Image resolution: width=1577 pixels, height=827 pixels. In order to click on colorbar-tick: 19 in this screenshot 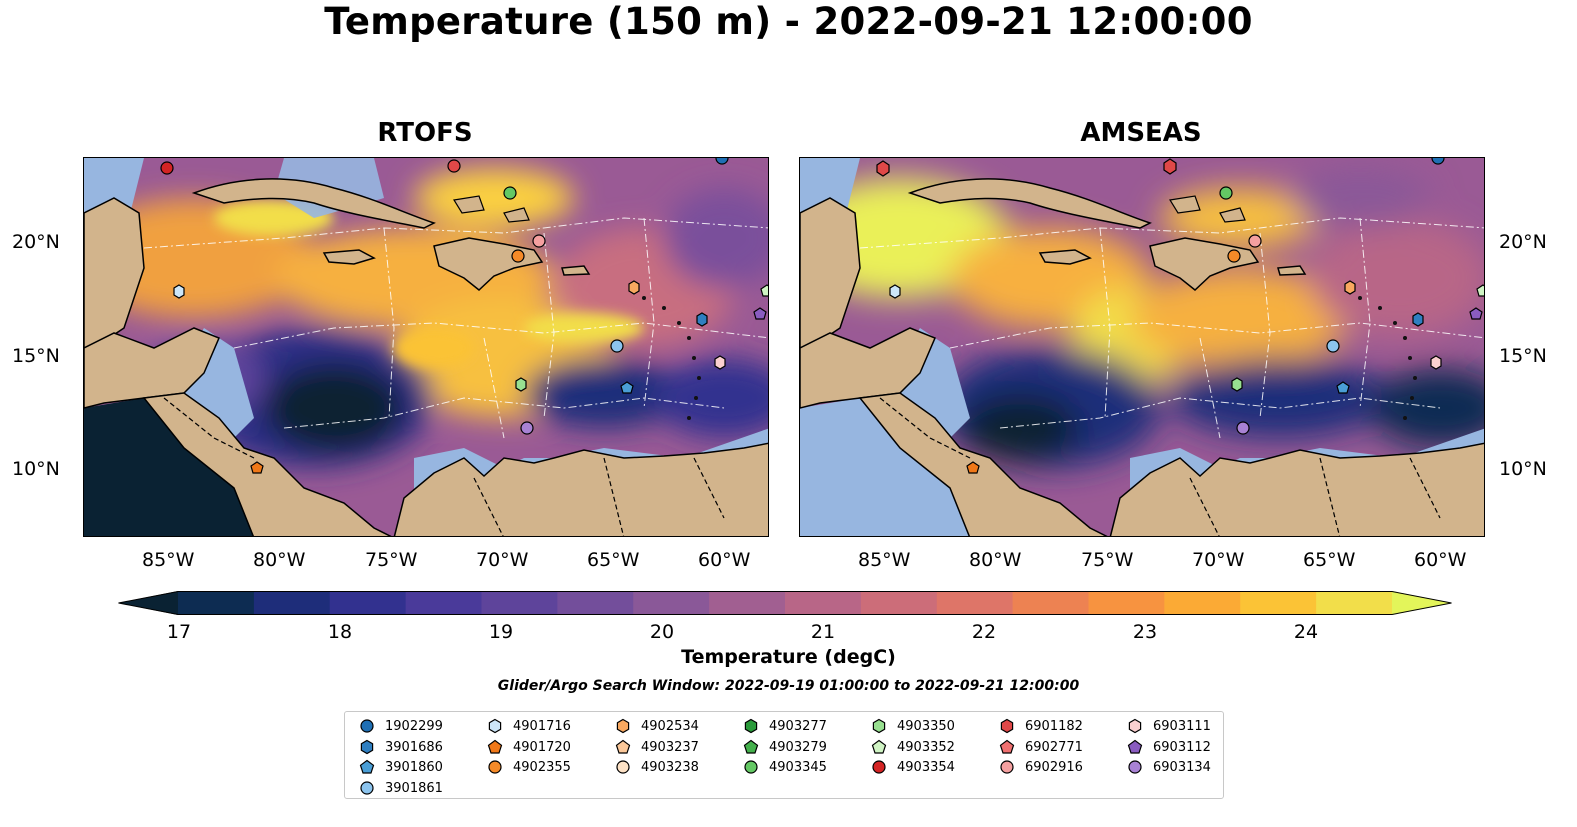, I will do `click(501, 632)`.